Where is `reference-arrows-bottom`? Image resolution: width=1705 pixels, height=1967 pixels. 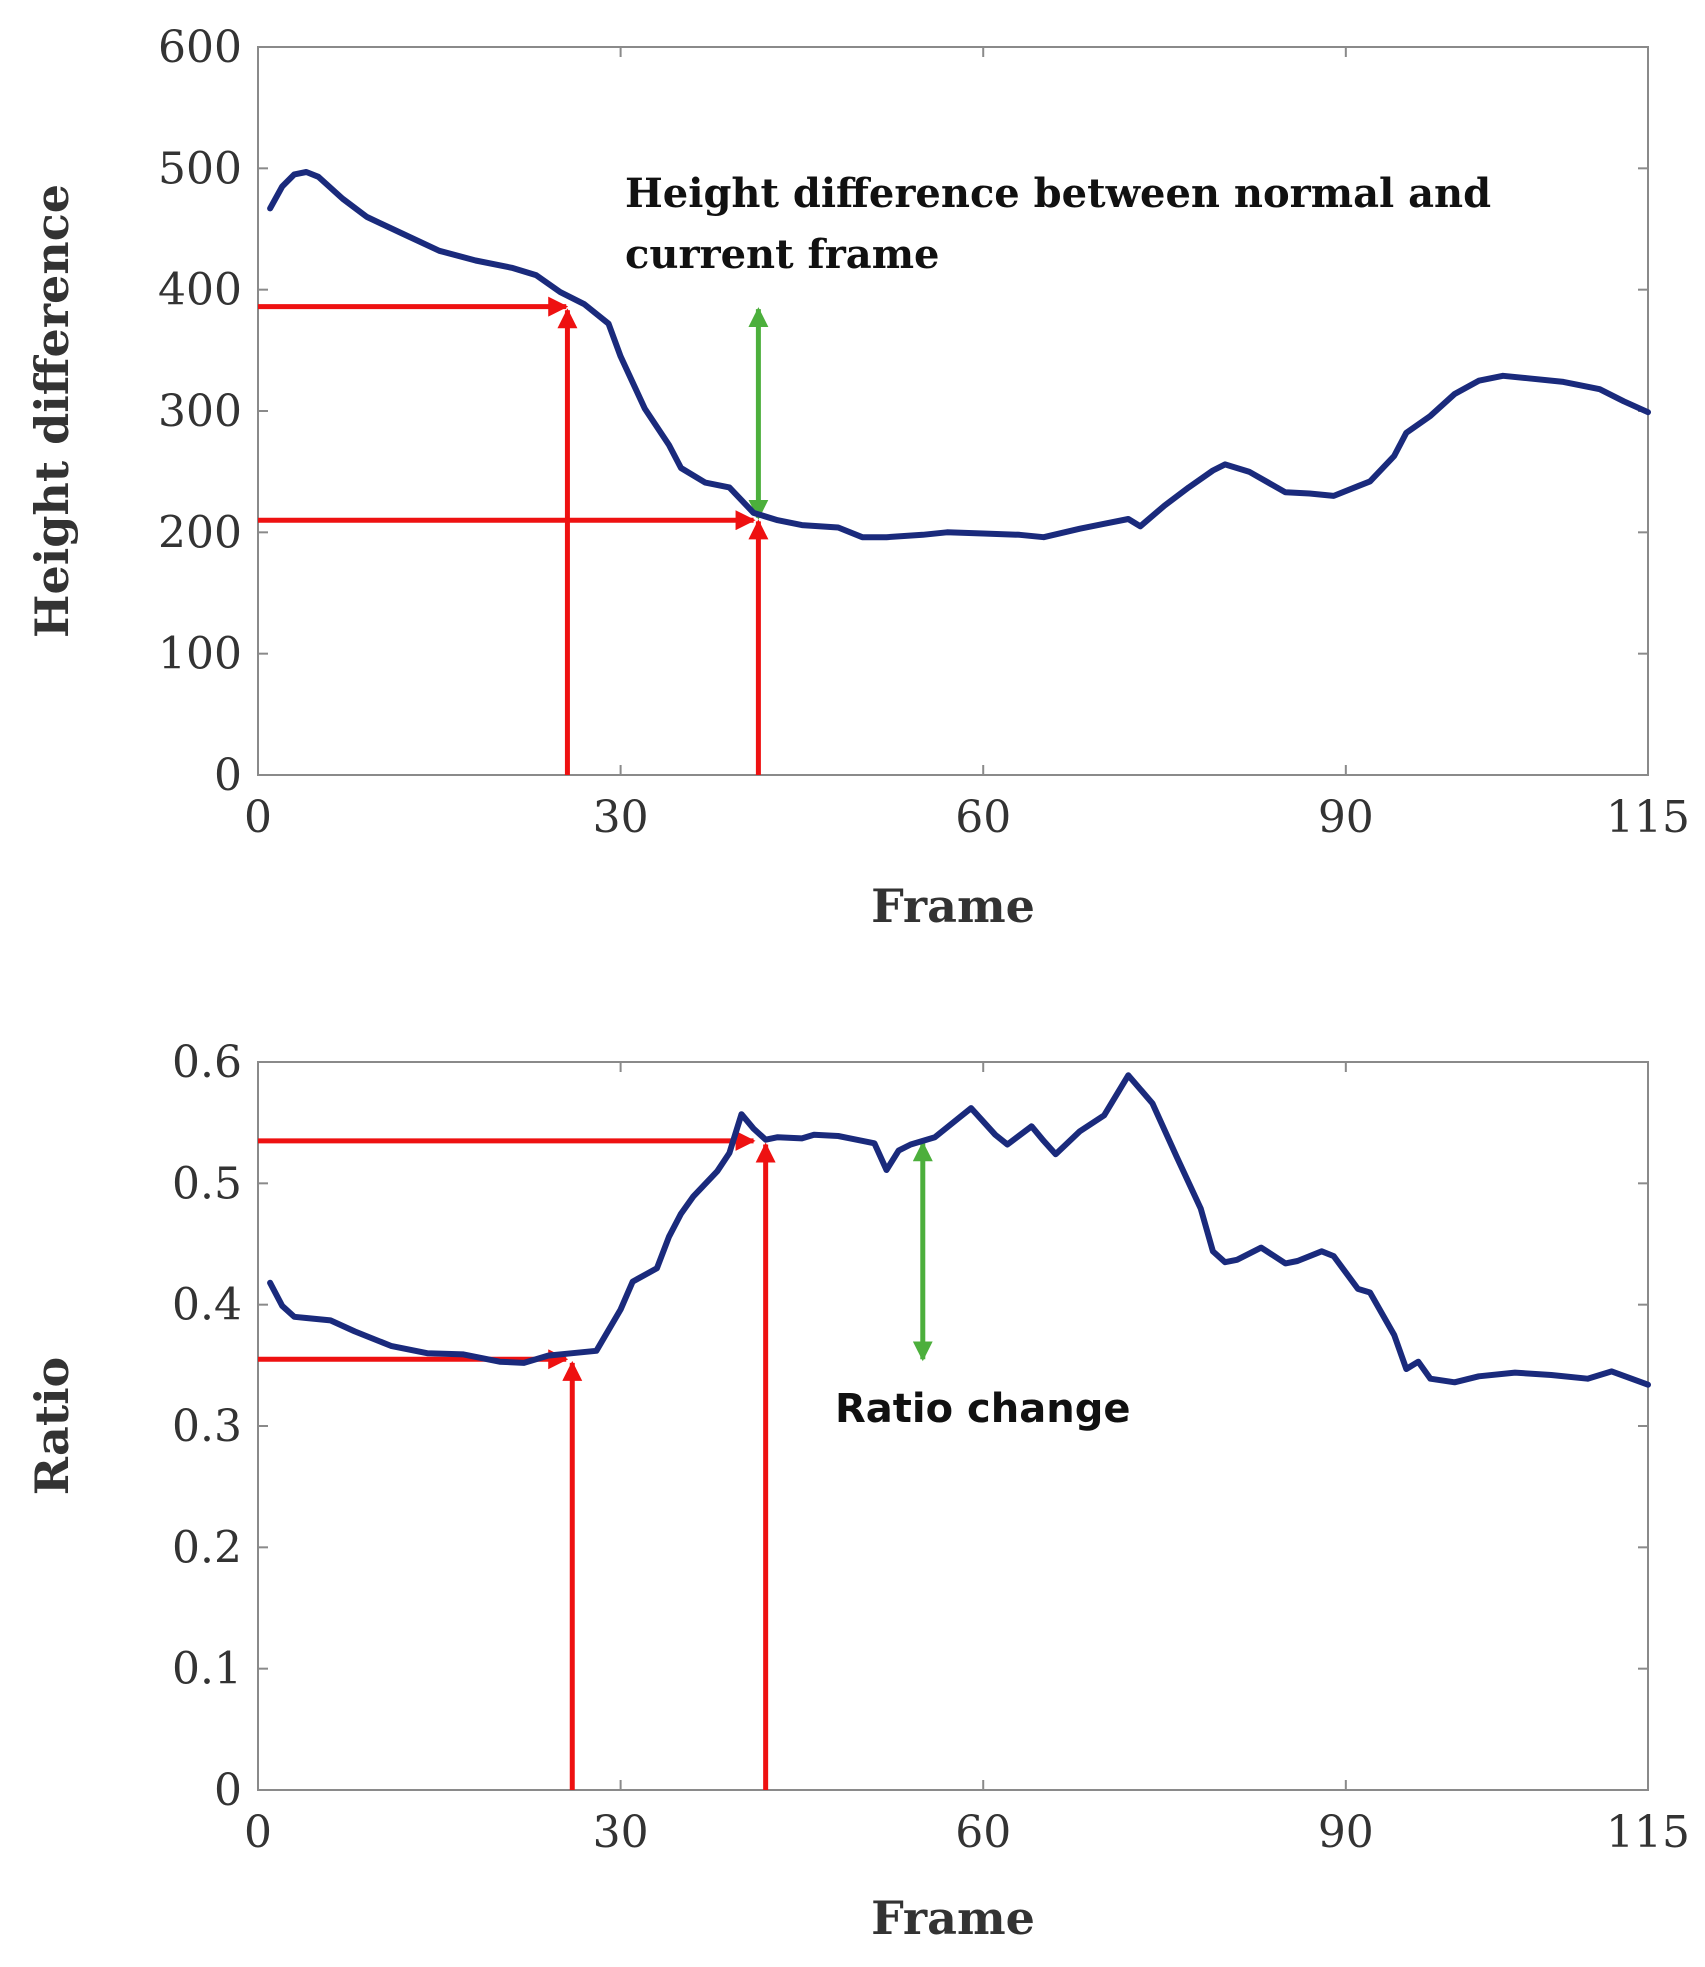 reference-arrows-bottom is located at coordinates (595, 1460).